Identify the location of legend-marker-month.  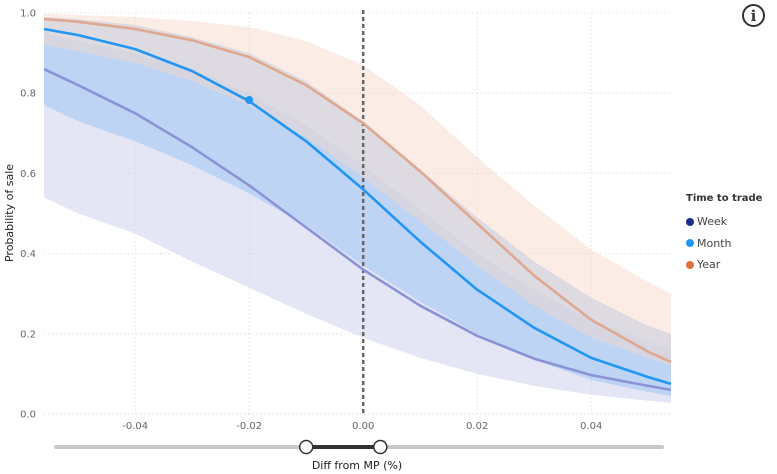
(690, 243).